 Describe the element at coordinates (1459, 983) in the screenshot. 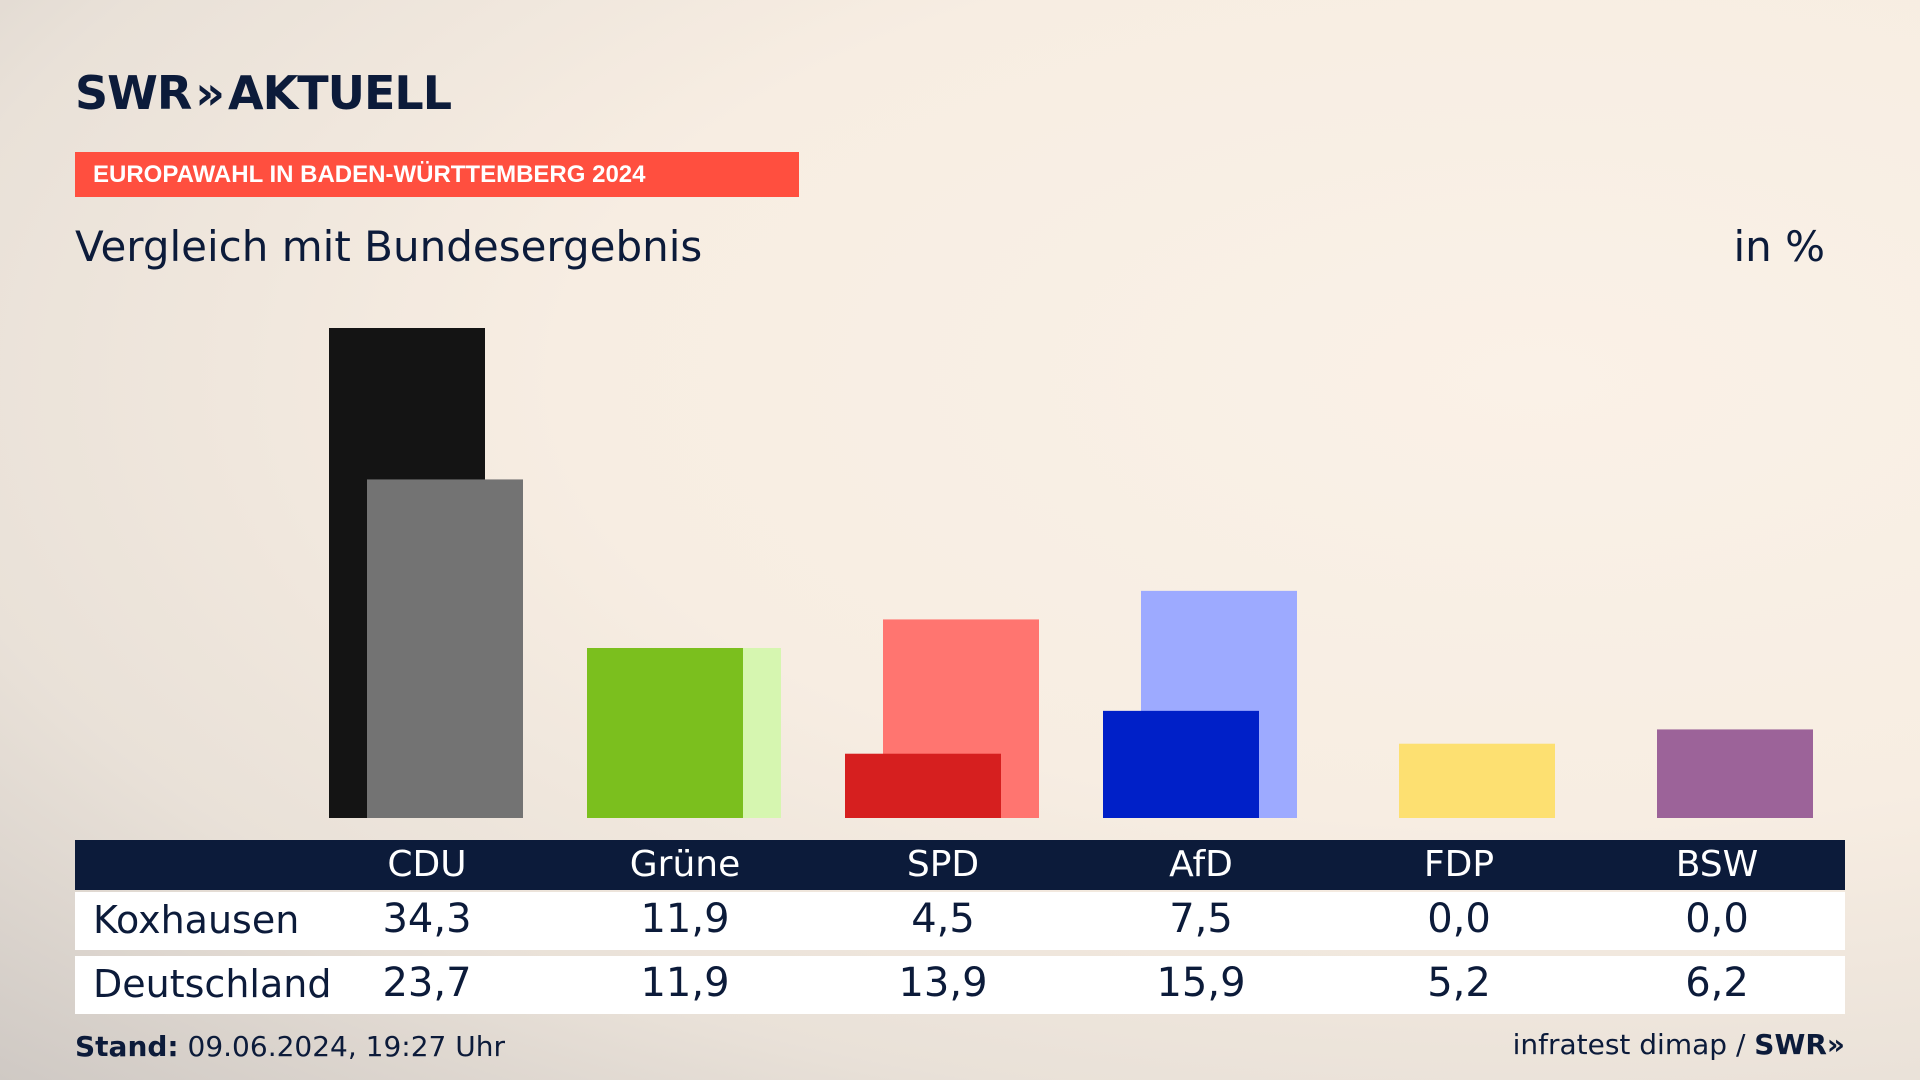

I see `table-cell: 5,2` at that location.